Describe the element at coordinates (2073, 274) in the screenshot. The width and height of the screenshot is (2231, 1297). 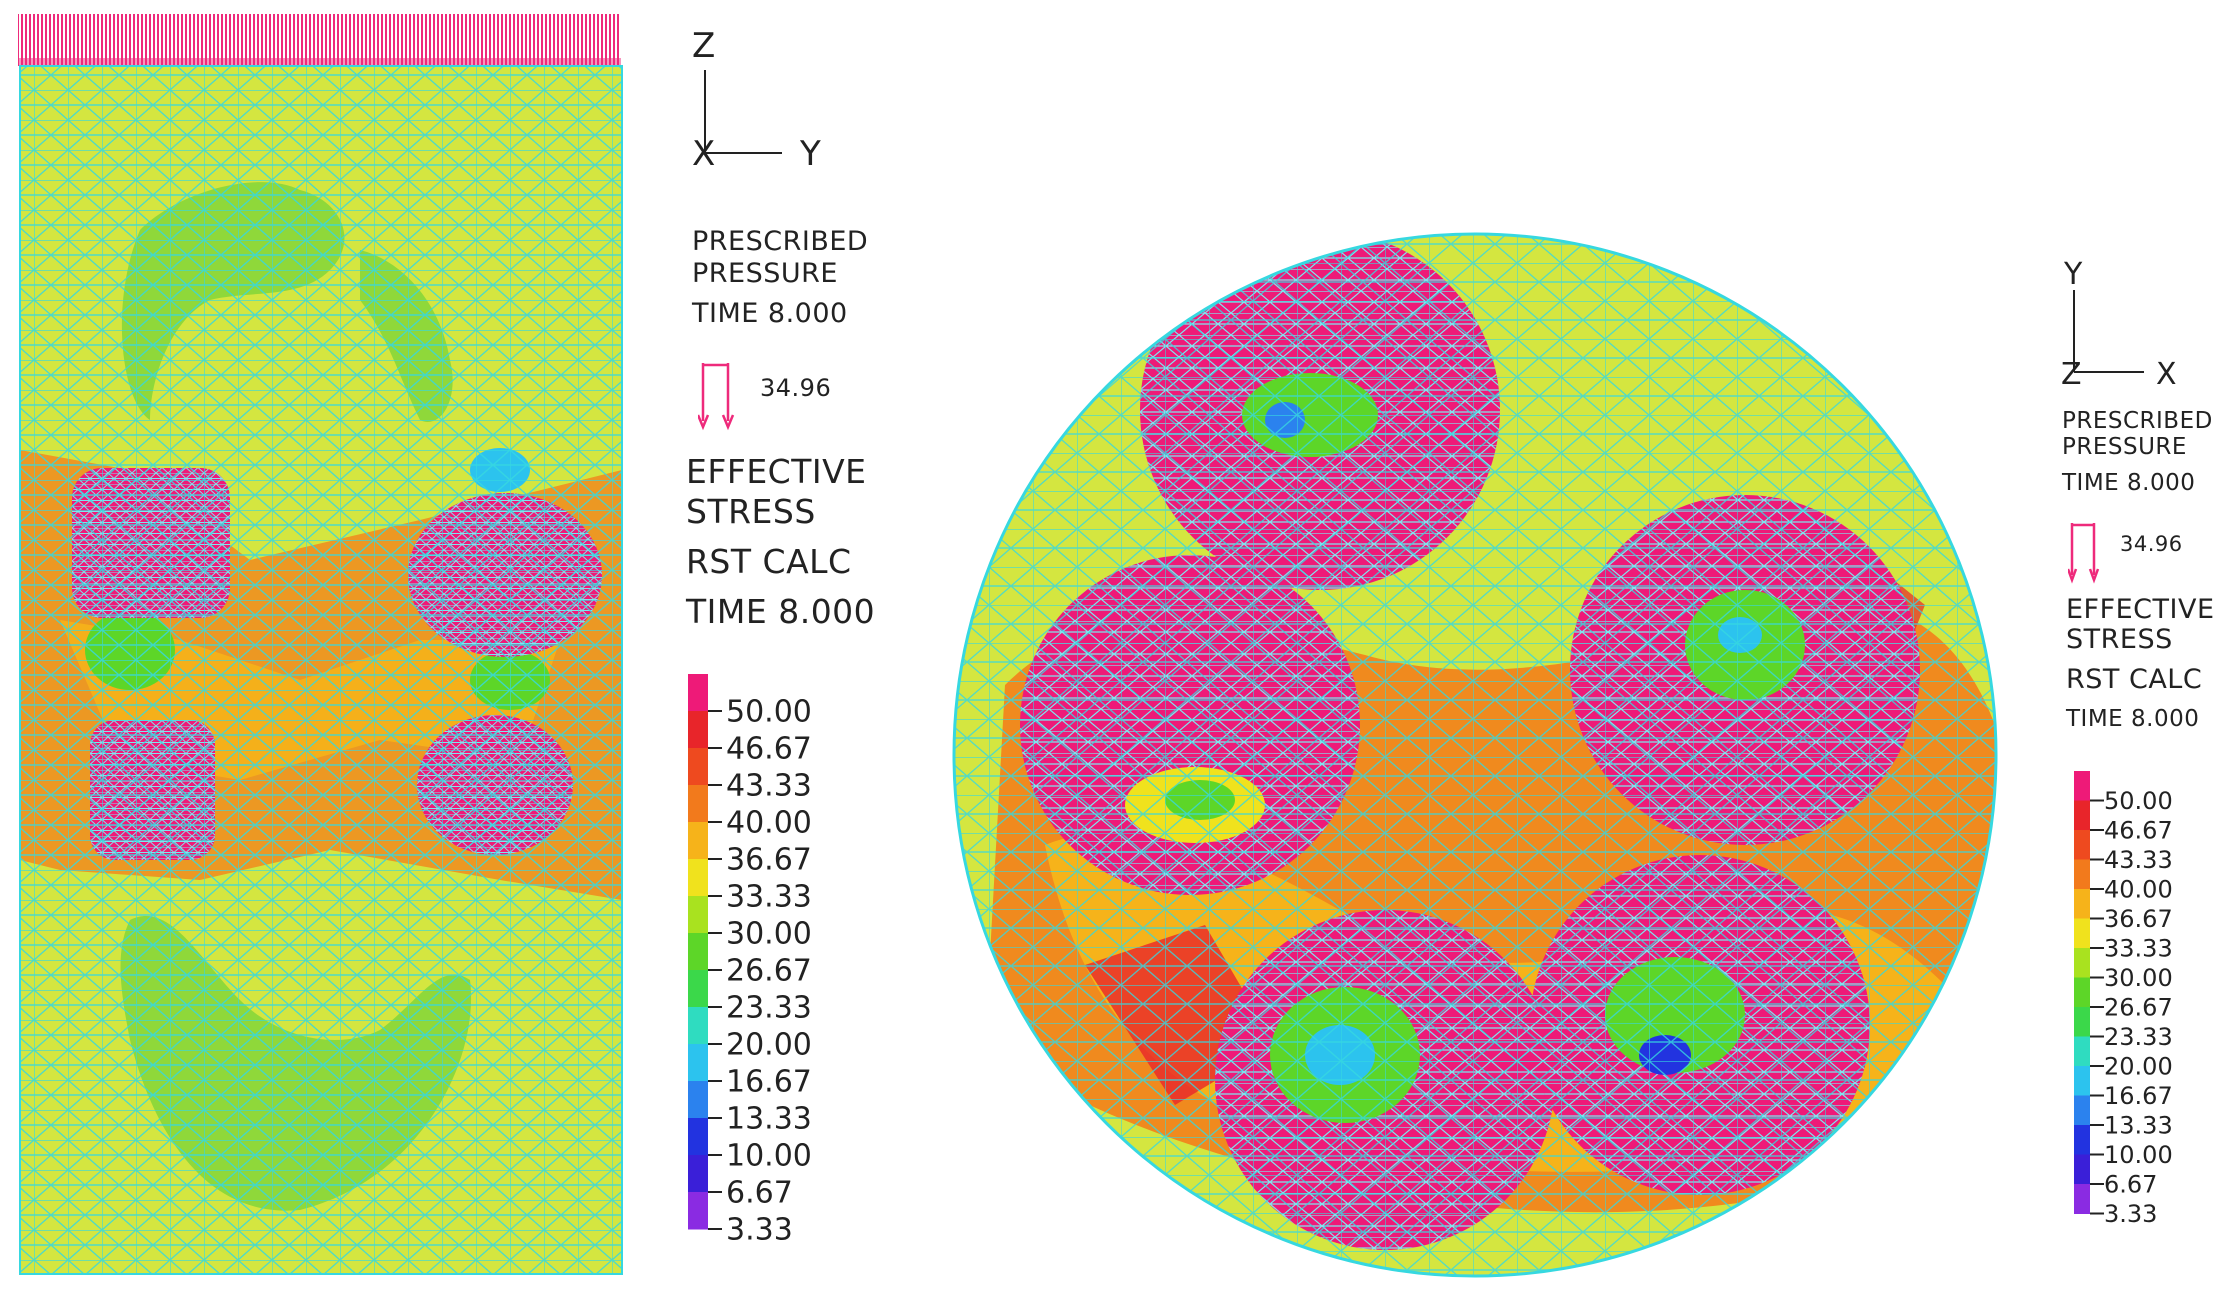
I see `axis-label-vertical: Y` at that location.